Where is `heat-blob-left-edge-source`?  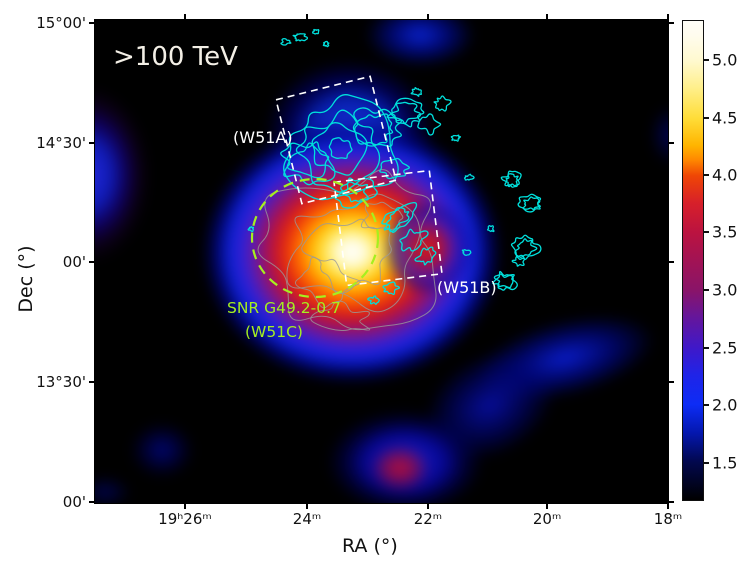 heat-blob-left-edge-source is located at coordinates (122, 175).